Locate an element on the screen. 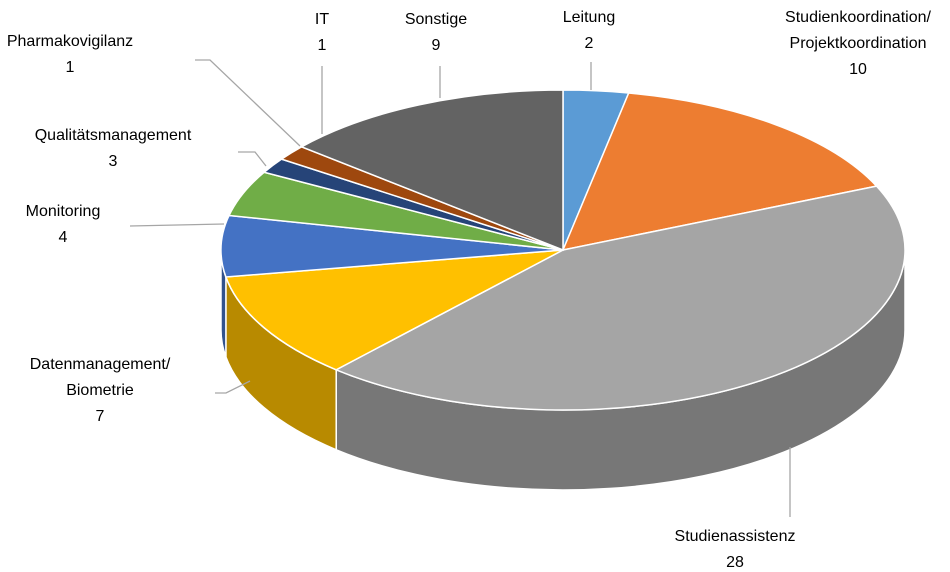 The height and width of the screenshot is (572, 950). category-name: Datenmanagement/ Biometrie is located at coordinates (100, 377).